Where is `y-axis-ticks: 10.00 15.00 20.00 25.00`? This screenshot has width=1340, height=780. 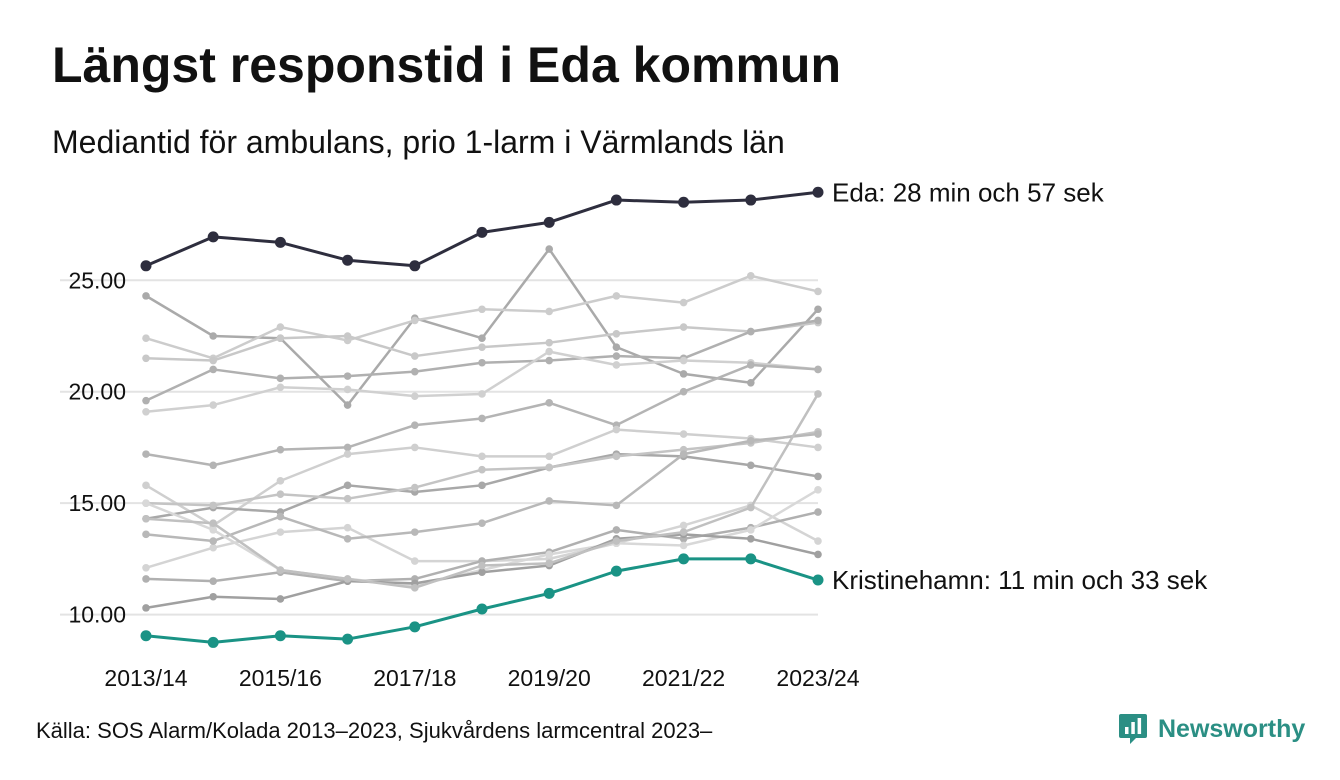
y-axis-ticks: 10.00 15.00 20.00 25.00 is located at coordinates (97, 447).